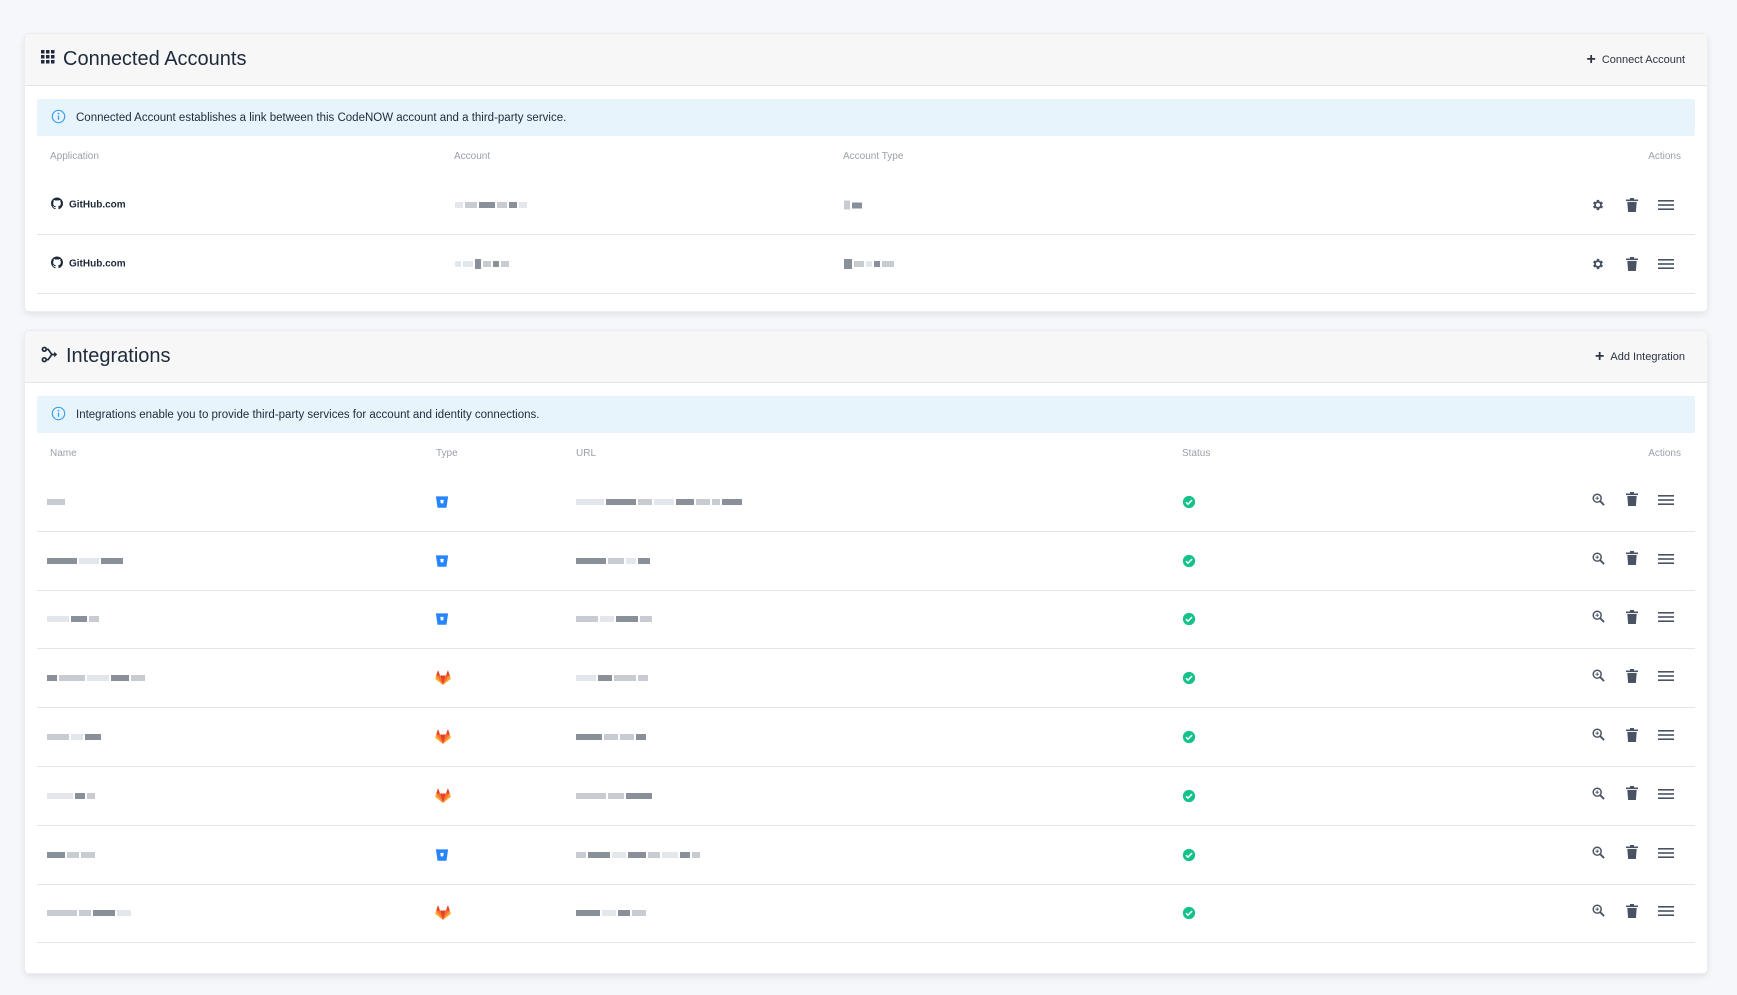  What do you see at coordinates (48, 59) in the screenshot?
I see `grid-icon` at bounding box center [48, 59].